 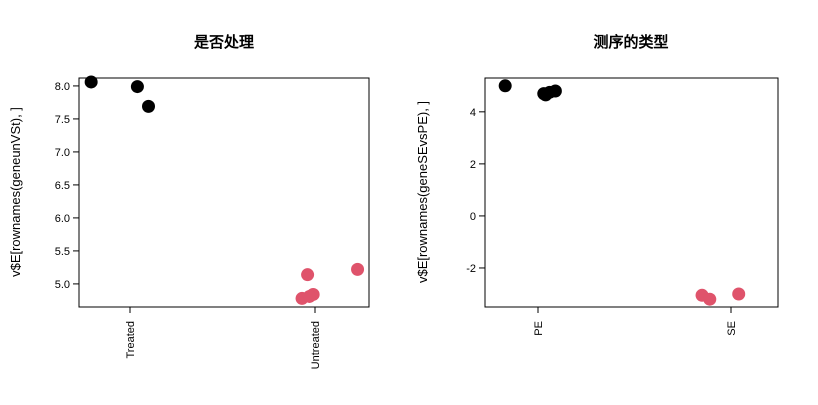 What do you see at coordinates (62, 87) in the screenshot?
I see `y-tick-label: 8.0` at bounding box center [62, 87].